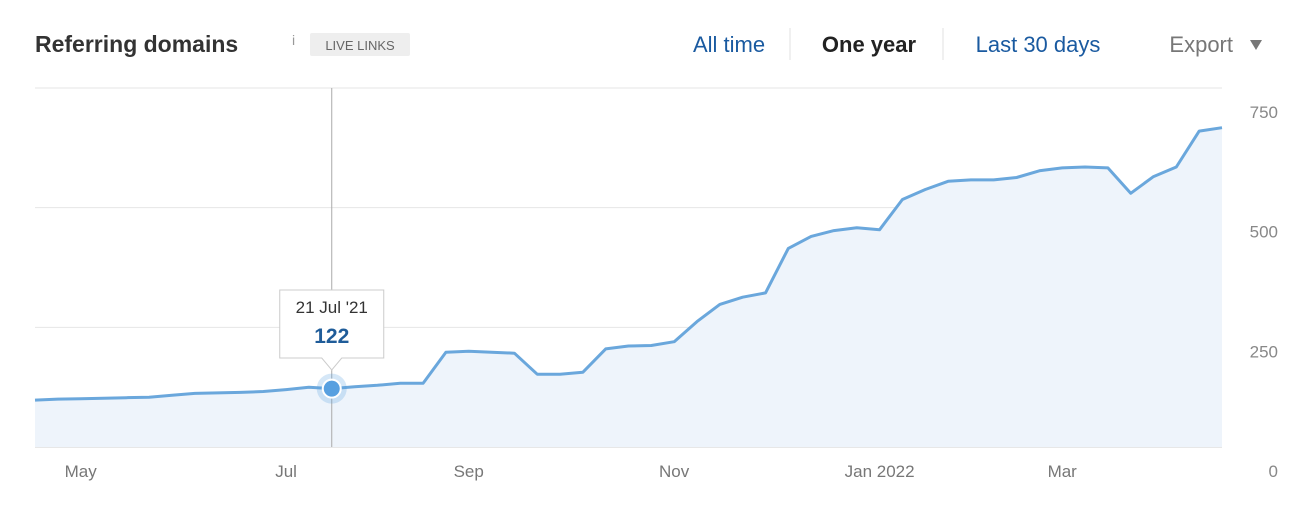  I want to click on y-tick-label: 500, so click(1264, 232).